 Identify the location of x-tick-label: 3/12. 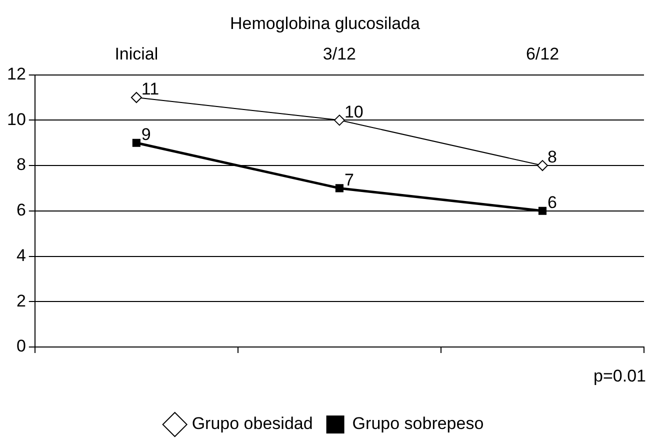
(339, 54).